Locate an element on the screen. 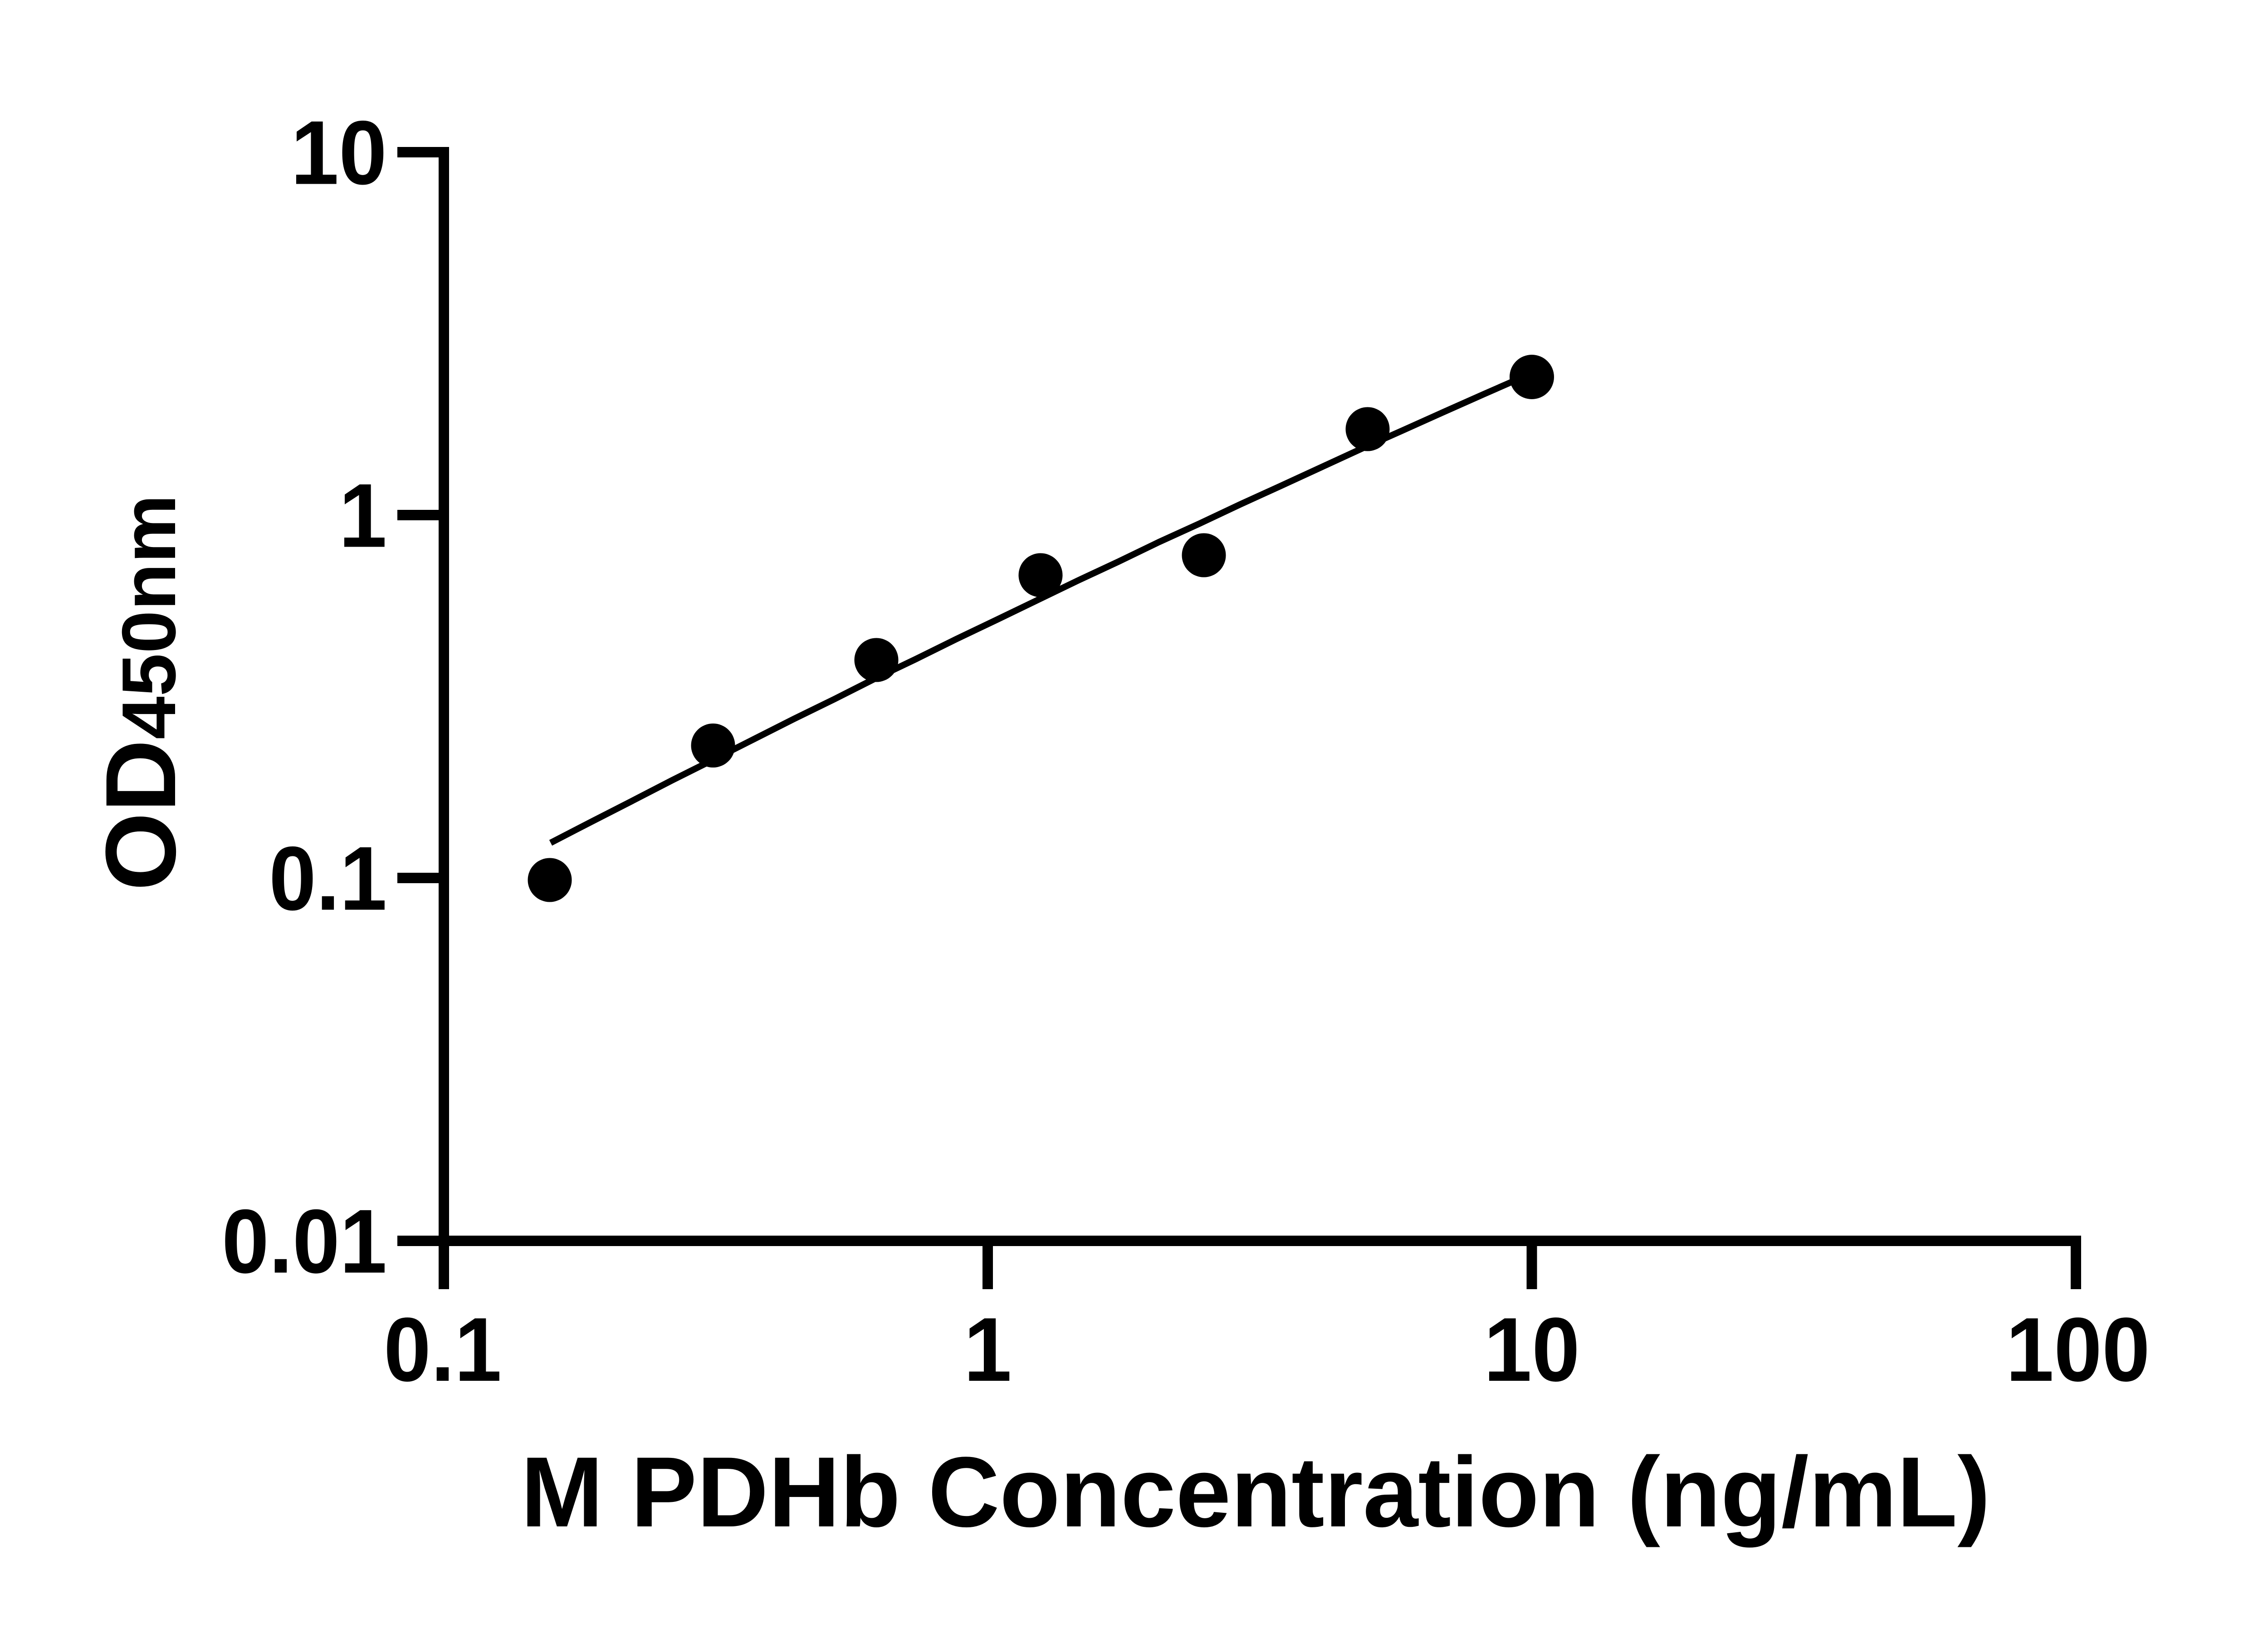  svg-text: 0.01 is located at coordinates (304, 1241).